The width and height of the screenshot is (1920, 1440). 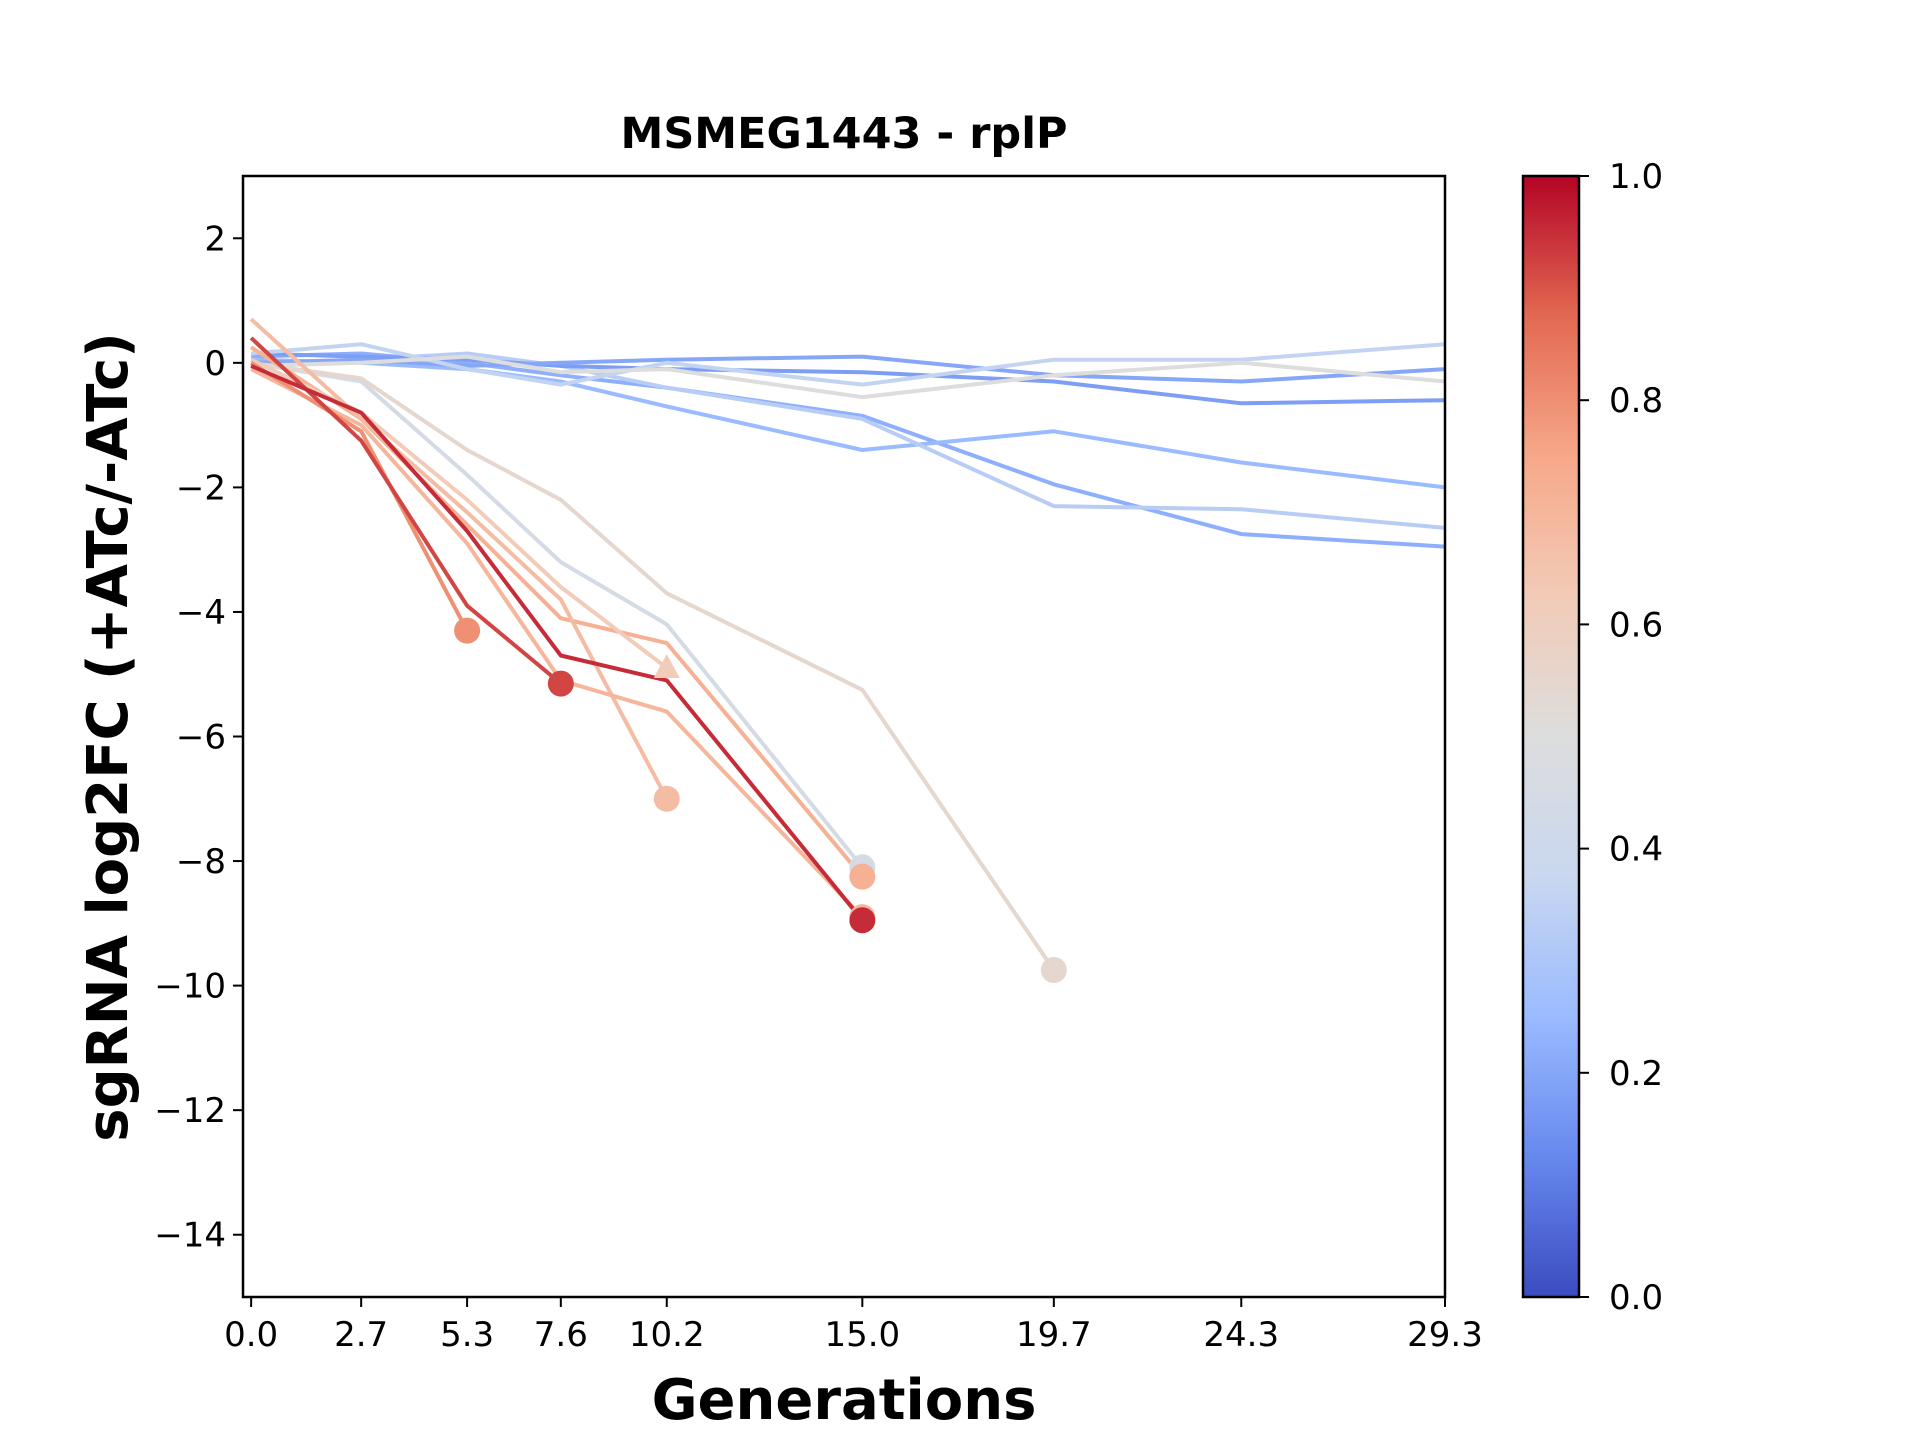 What do you see at coordinates (201, 613) in the screenshot?
I see `y-tick-label: −4` at bounding box center [201, 613].